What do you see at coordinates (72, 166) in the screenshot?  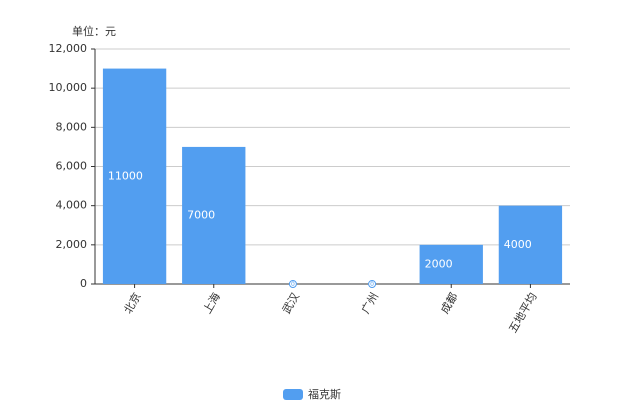 I see `y-tick-label: 6,000` at bounding box center [72, 166].